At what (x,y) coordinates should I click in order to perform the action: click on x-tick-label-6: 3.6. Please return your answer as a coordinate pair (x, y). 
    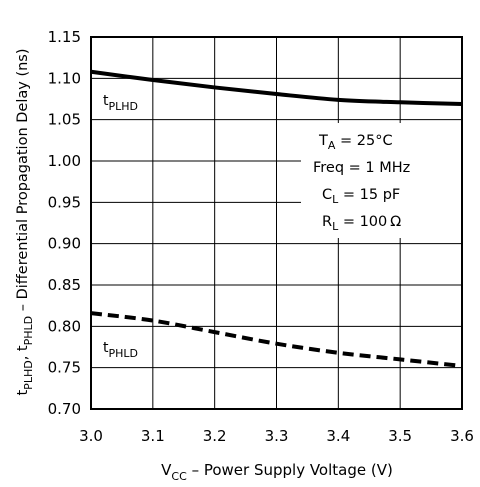
    Looking at the image, I should click on (462, 436).